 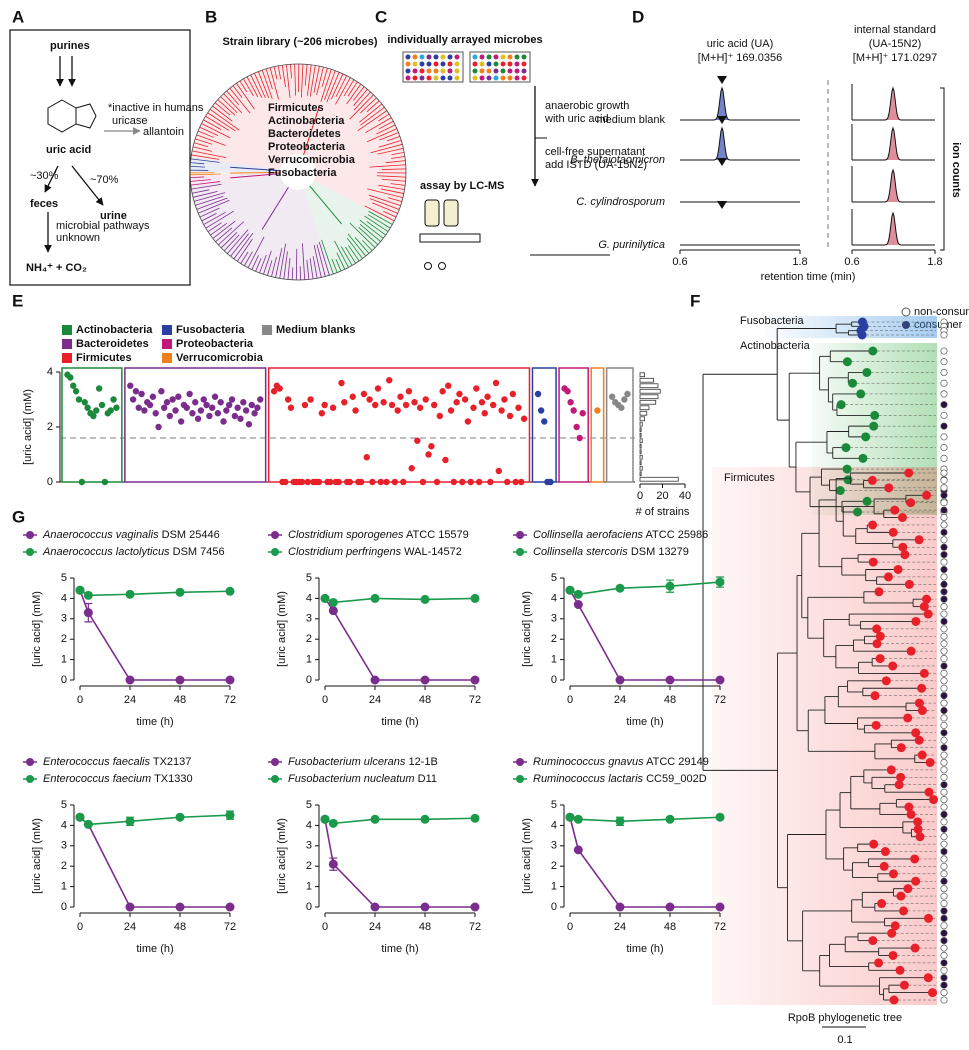 What do you see at coordinates (621, 762) in the screenshot?
I see `legend-label: Ruminococcus gnavus ATCC 29149` at bounding box center [621, 762].